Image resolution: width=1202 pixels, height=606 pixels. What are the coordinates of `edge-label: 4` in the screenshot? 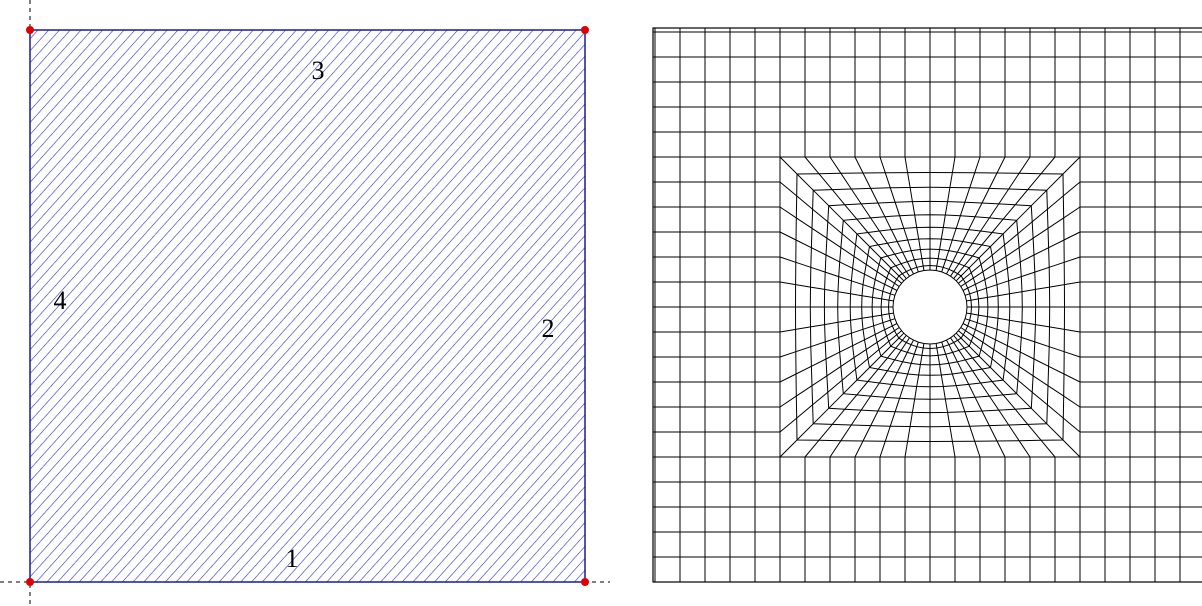 It's located at (60, 300).